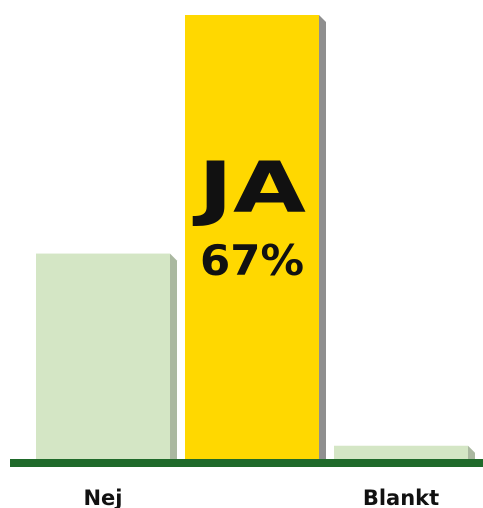  Describe the element at coordinates (401, 452) in the screenshot. I see `bar-blankt` at that location.